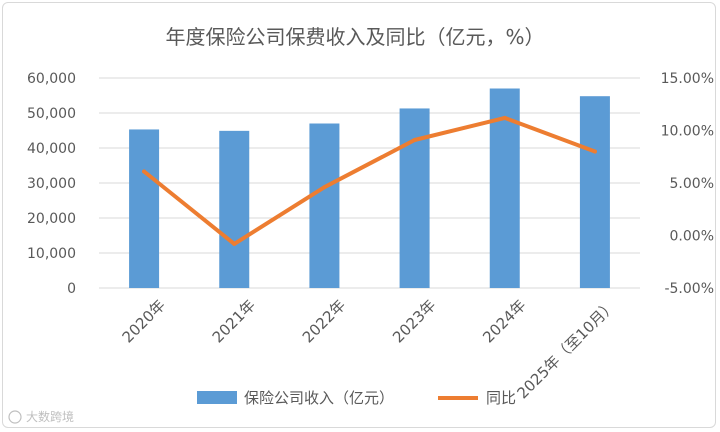 This screenshot has height=432, width=720. What do you see at coordinates (324, 321) in the screenshot?
I see `x-tick-label: 2022年` at bounding box center [324, 321].